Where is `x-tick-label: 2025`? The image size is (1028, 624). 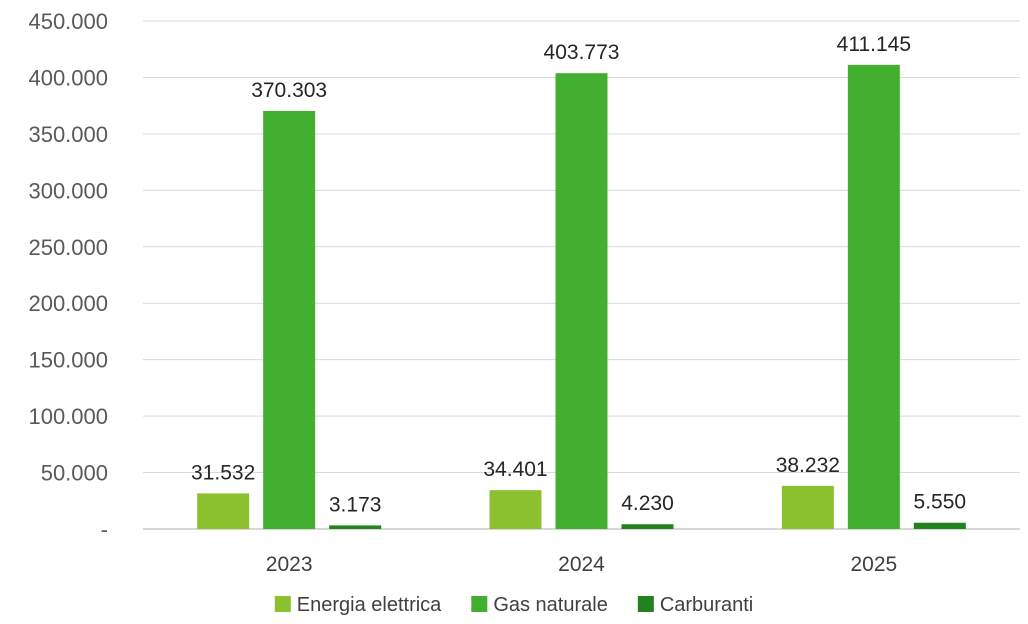
x-tick-label: 2025 is located at coordinates (873, 564).